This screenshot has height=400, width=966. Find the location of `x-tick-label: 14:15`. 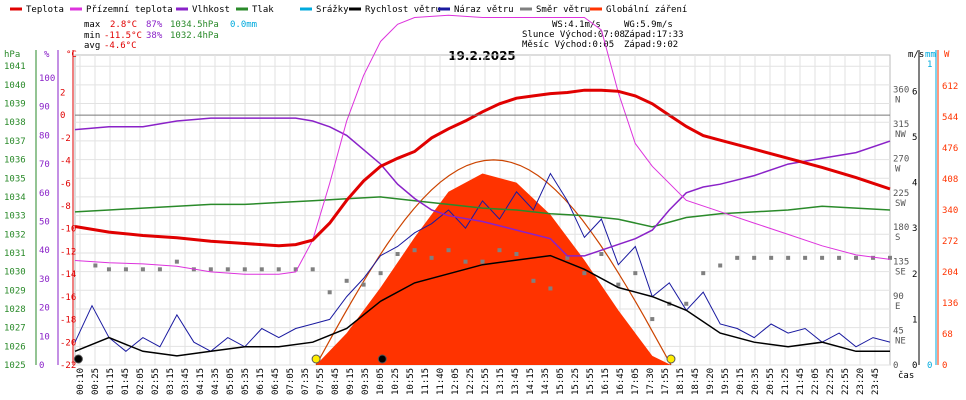

x-tick-label: 14:15 is located at coordinates (531, 381).